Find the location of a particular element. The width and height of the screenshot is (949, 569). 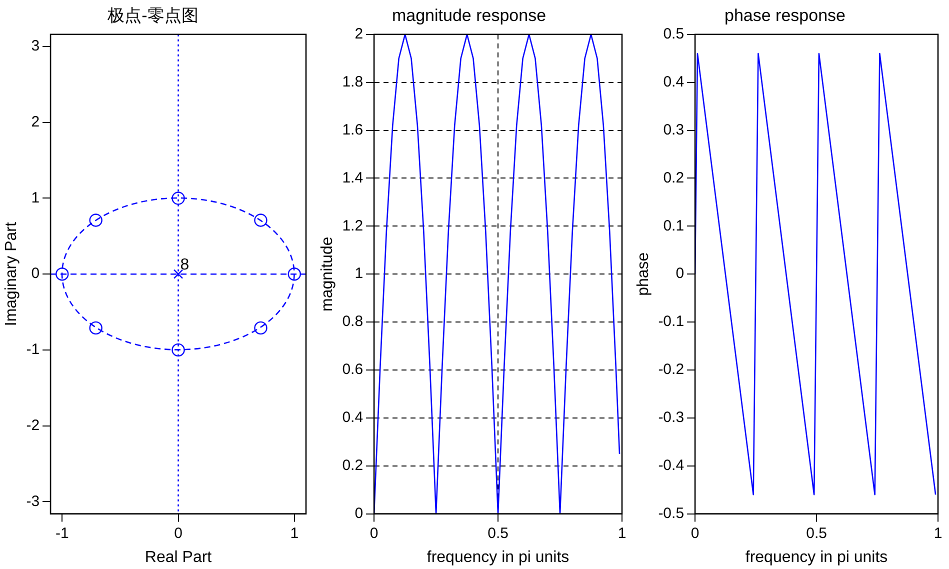

y-tick-label: 0.8 is located at coordinates (353, 321).